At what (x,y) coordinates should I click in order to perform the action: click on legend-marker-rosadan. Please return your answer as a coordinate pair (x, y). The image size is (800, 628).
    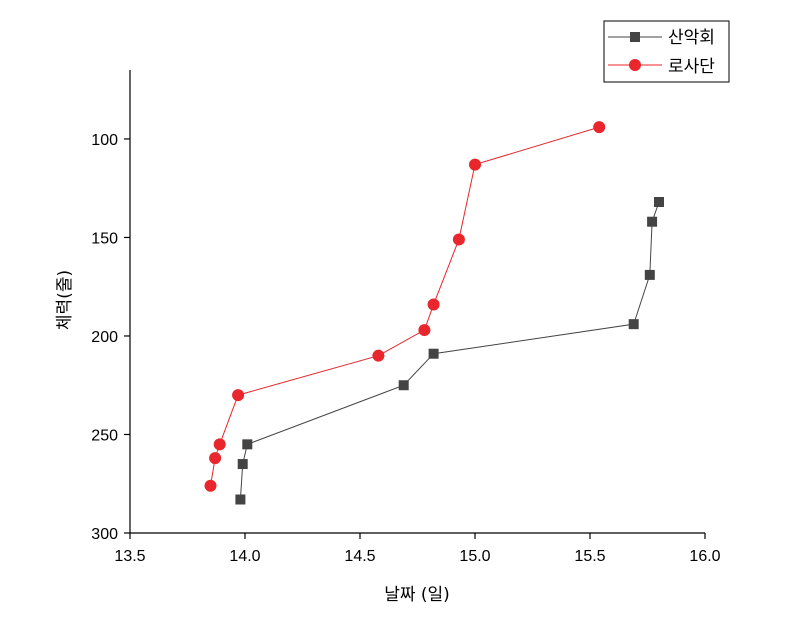
    Looking at the image, I should click on (635, 65).